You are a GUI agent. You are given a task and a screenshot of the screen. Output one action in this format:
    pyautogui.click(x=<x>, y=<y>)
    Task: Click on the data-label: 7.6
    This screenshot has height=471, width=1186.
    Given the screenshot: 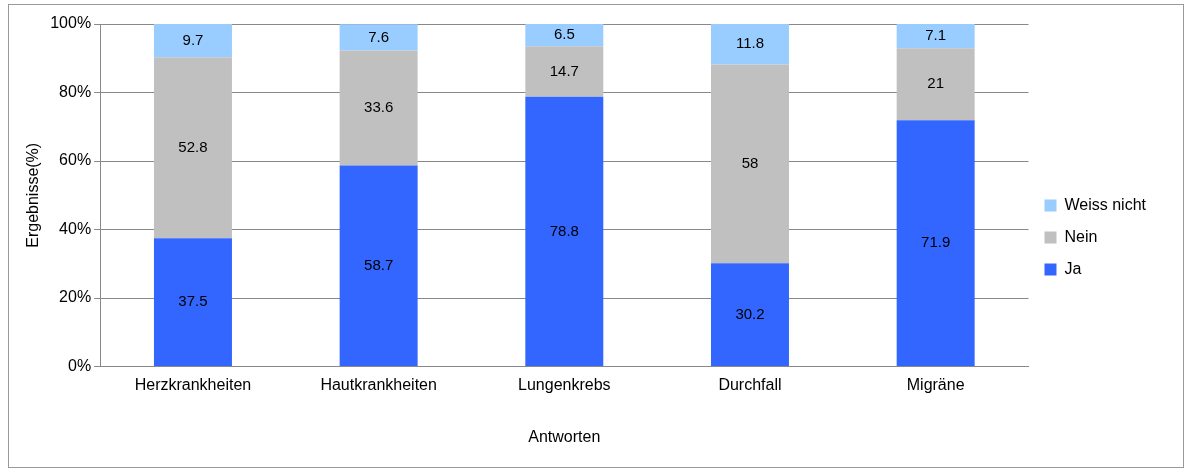 What is the action you would take?
    pyautogui.click(x=379, y=36)
    